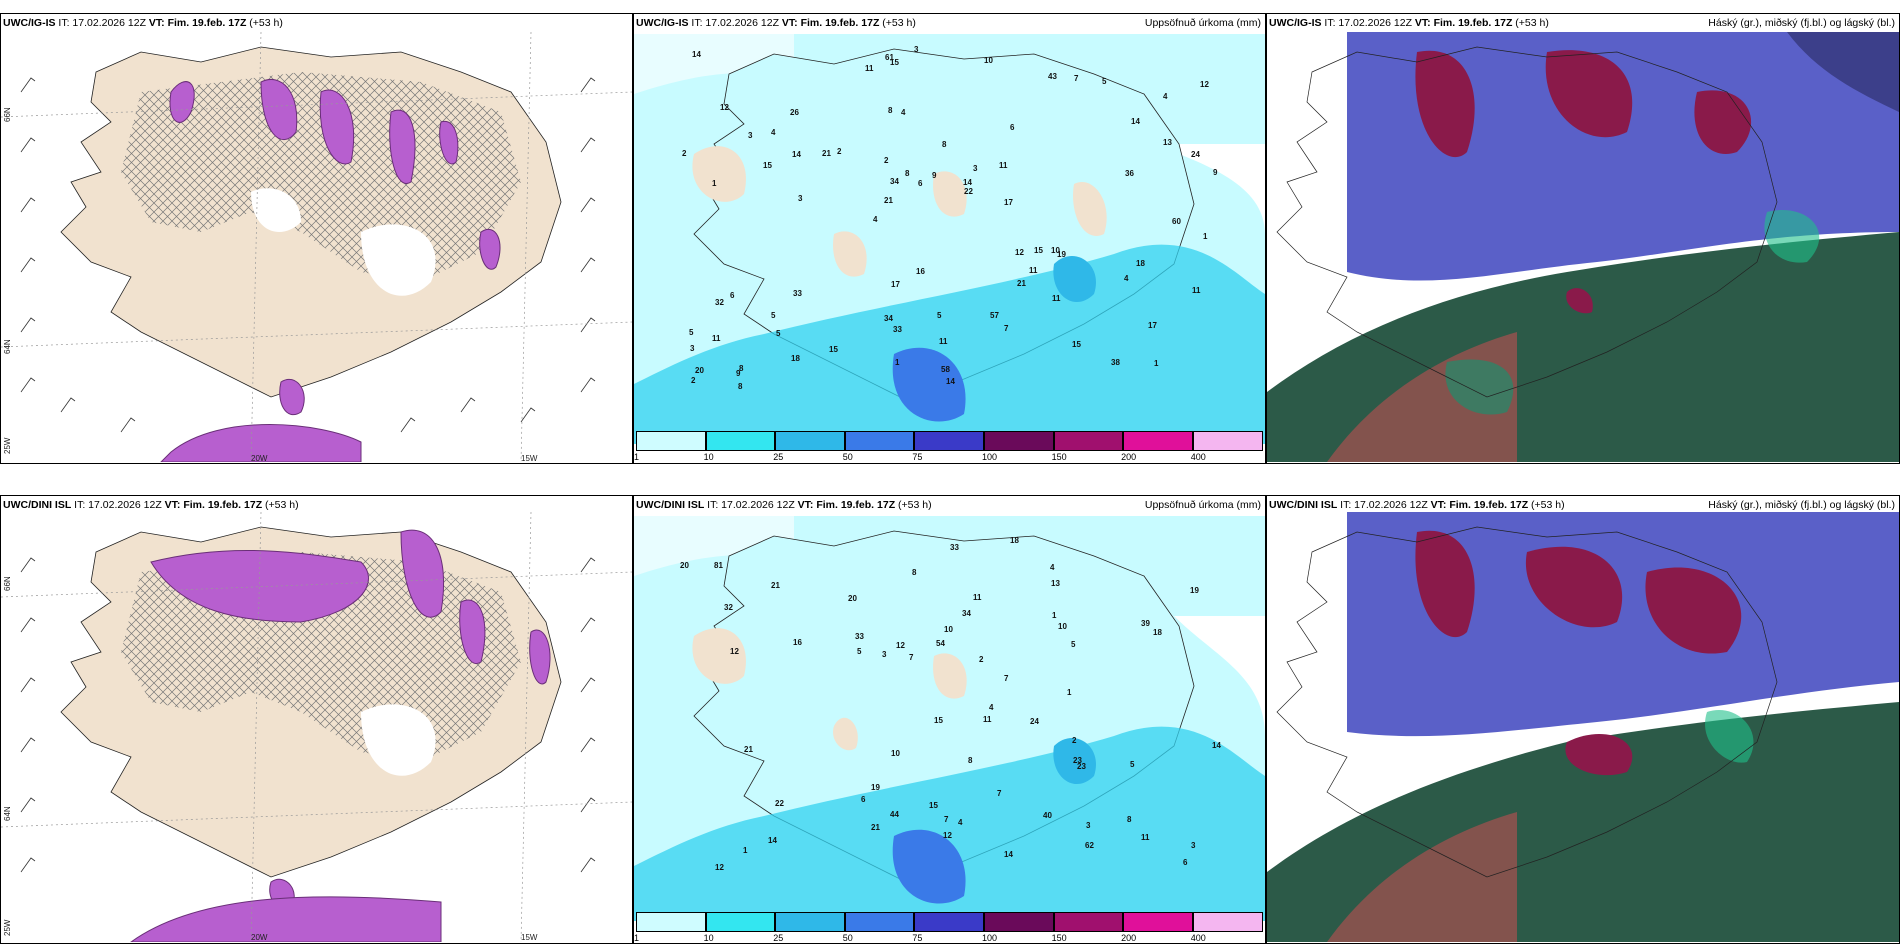  What do you see at coordinates (1129, 173) in the screenshot?
I see `precip-value-label: 36` at bounding box center [1129, 173].